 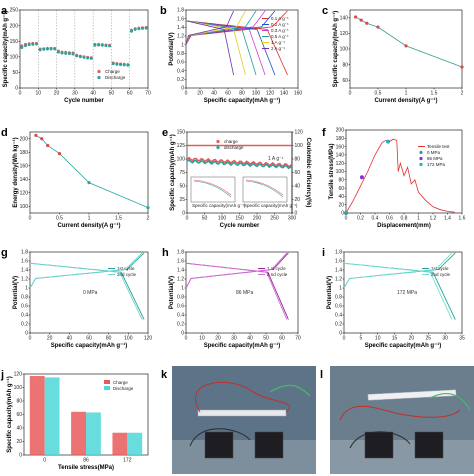 What do you see at coordinates (278, 42) in the screenshot?
I see `legend-entry: 1 A g⁻¹` at bounding box center [278, 42].